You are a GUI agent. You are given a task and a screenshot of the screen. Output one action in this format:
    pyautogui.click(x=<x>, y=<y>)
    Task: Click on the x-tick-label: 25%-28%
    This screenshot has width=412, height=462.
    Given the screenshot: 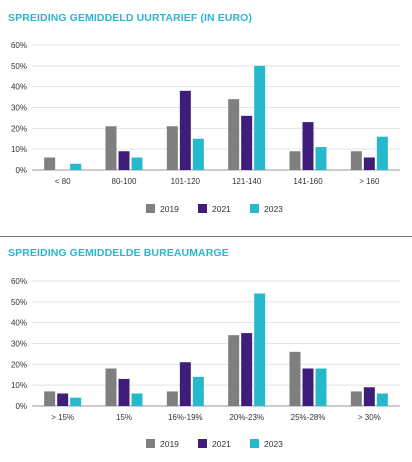 What is the action you would take?
    pyautogui.click(x=308, y=417)
    